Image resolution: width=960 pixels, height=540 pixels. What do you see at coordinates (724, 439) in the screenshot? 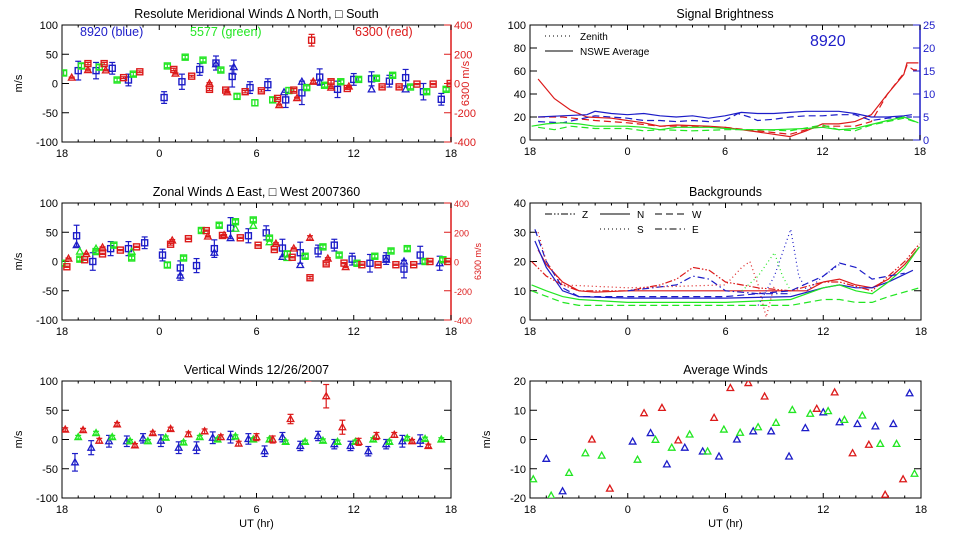
I see `data-layer` at bounding box center [724, 439].